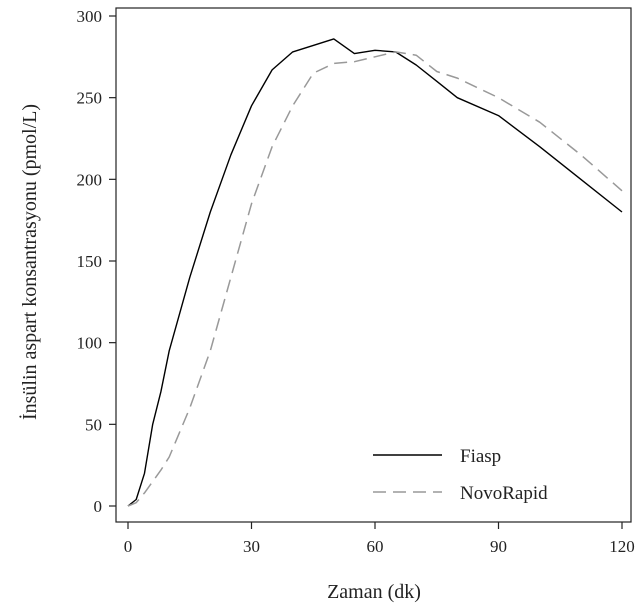 The image size is (640, 609). What do you see at coordinates (90, 16) in the screenshot?
I see `y-tick-label: 300` at bounding box center [90, 16].